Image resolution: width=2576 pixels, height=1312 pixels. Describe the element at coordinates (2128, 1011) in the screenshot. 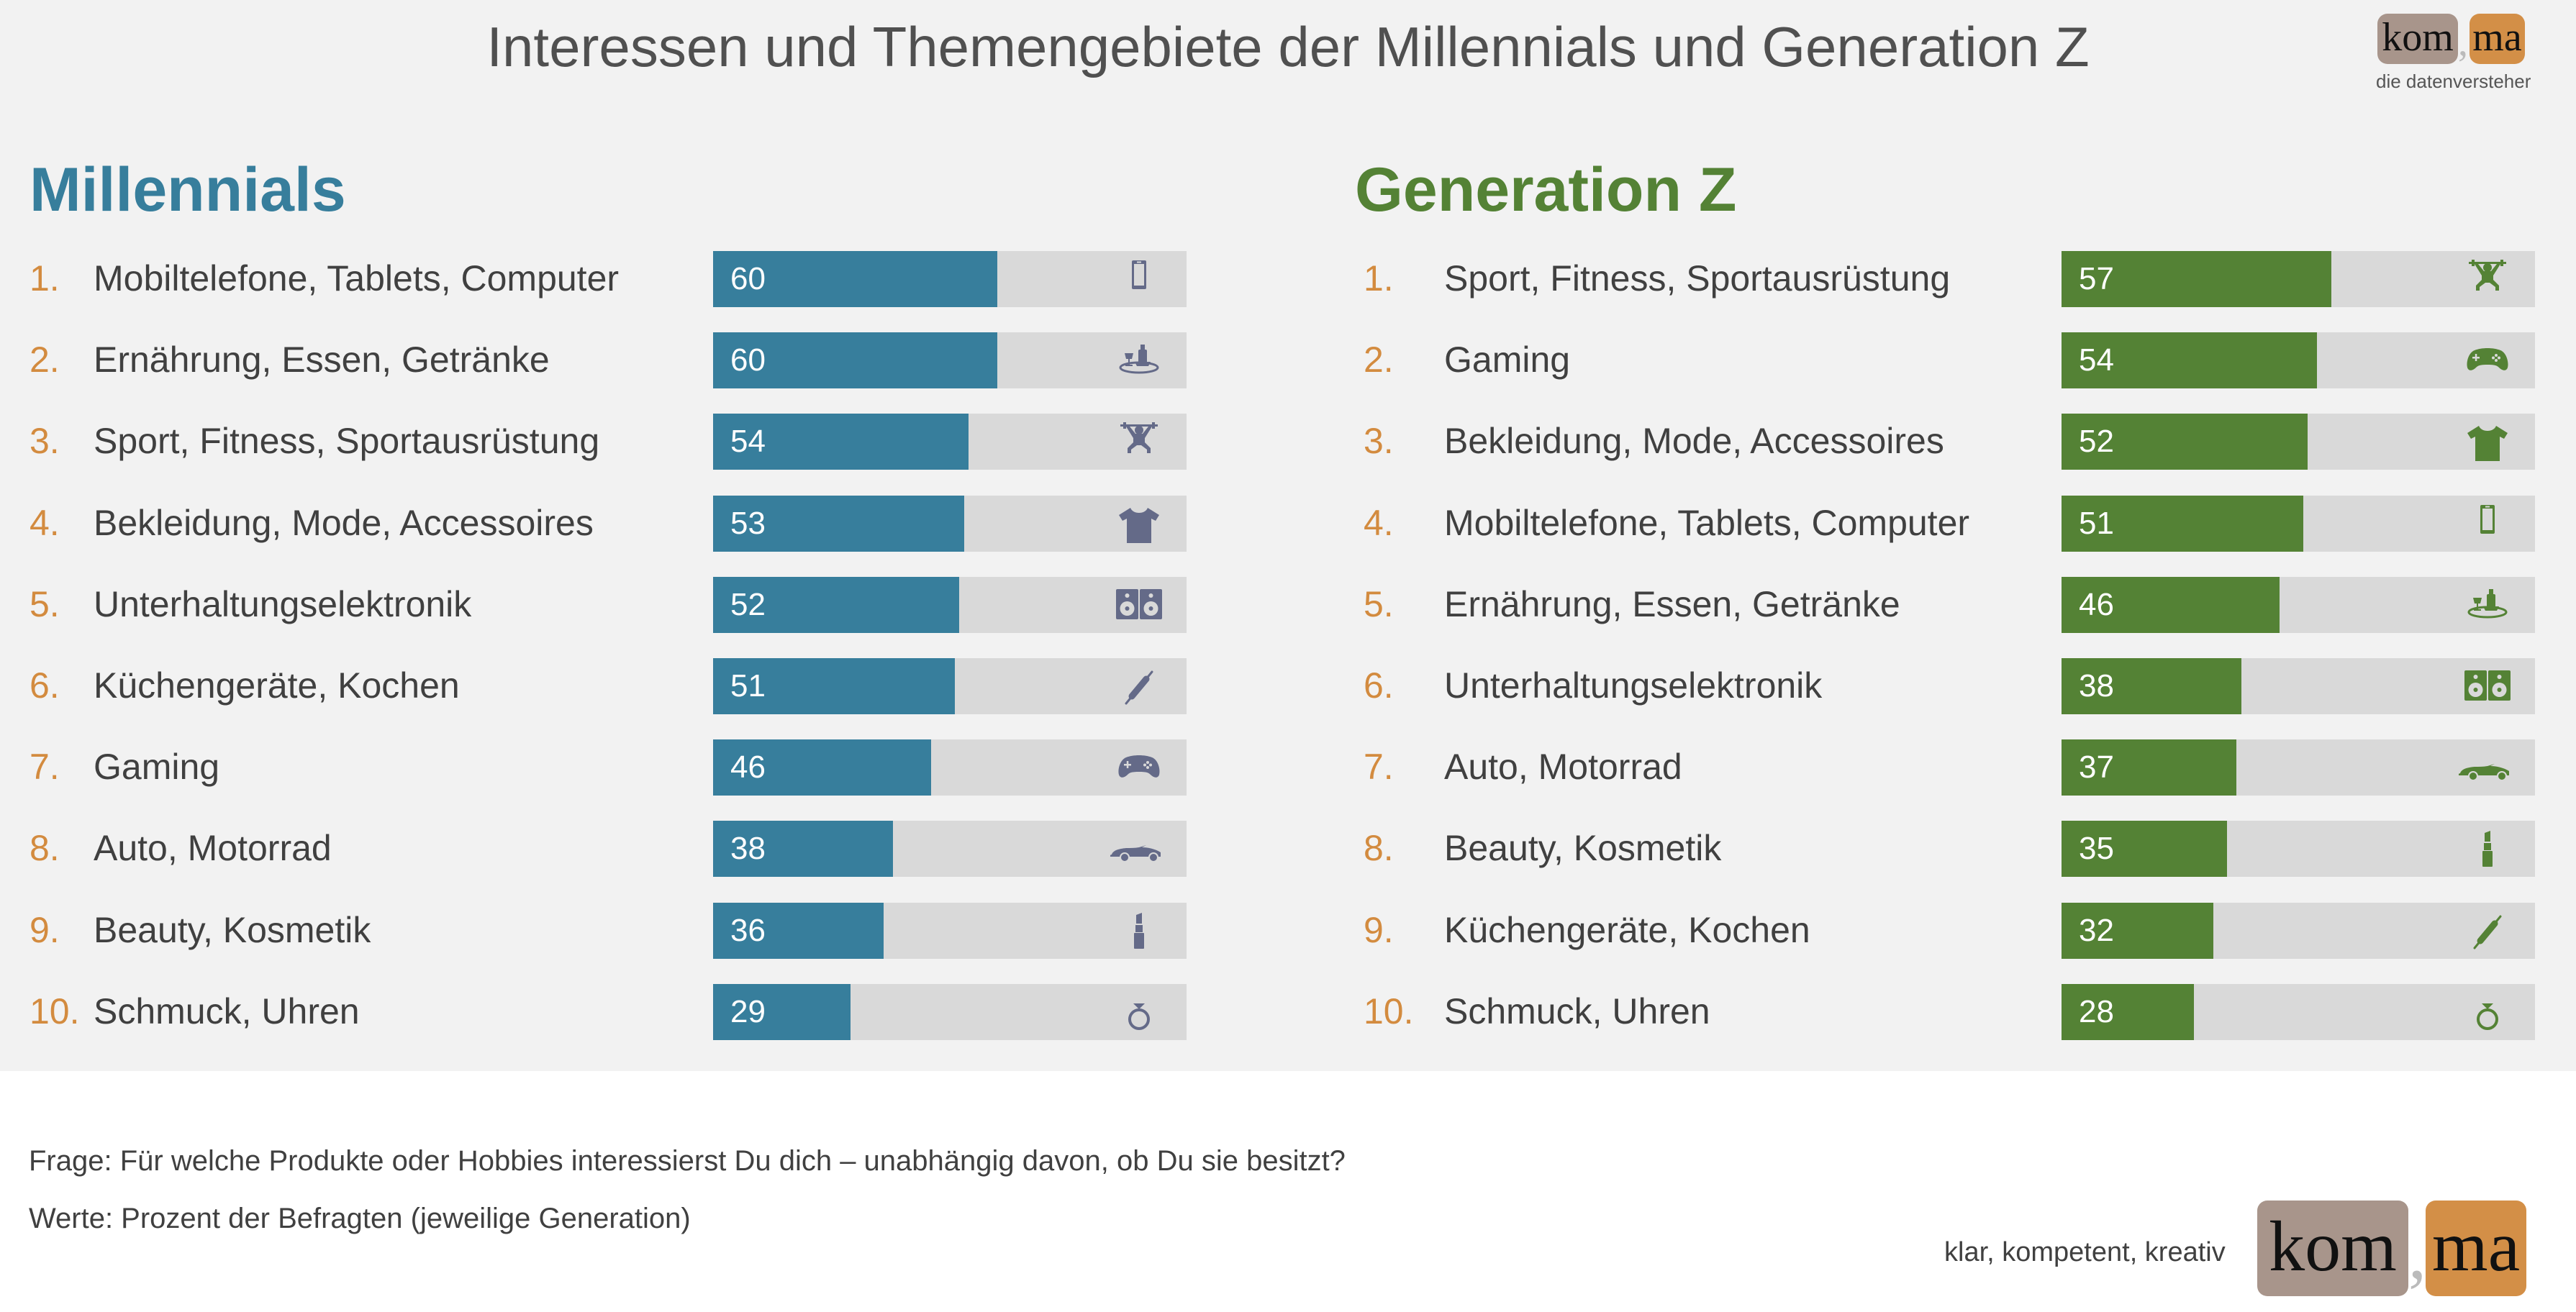

I see `bar: 28` at that location.